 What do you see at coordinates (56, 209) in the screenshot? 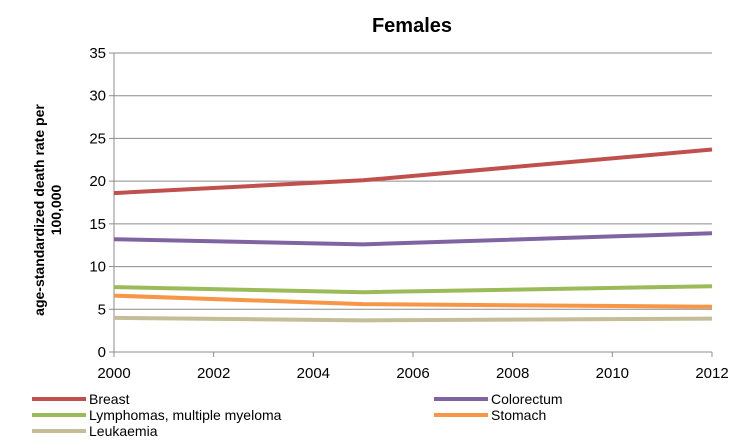
I see `y-axis-label-line-2: 100,000` at bounding box center [56, 209].